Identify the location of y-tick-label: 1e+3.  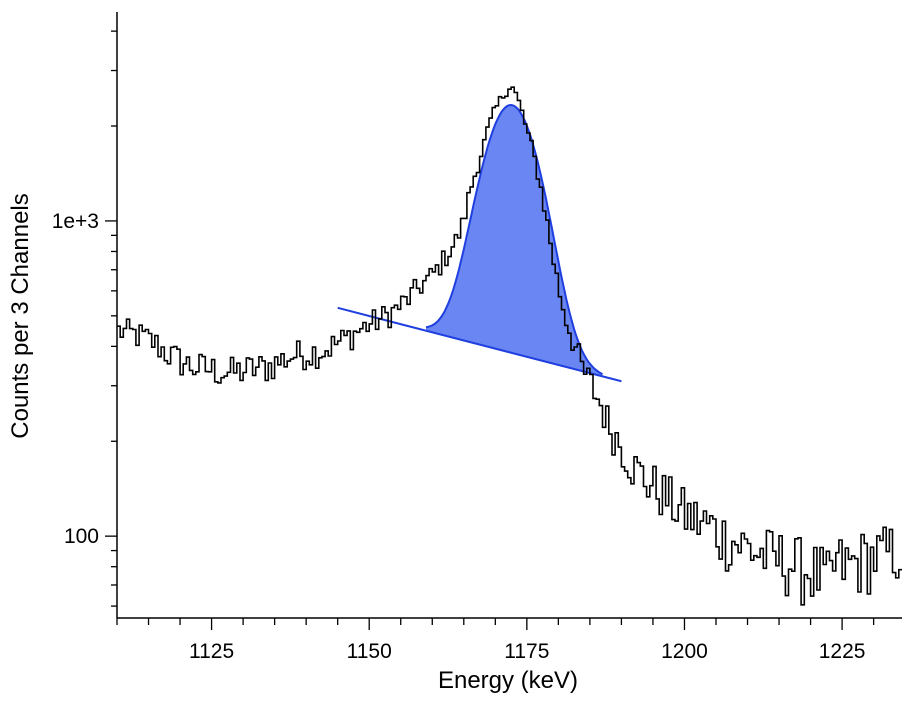
(75, 221).